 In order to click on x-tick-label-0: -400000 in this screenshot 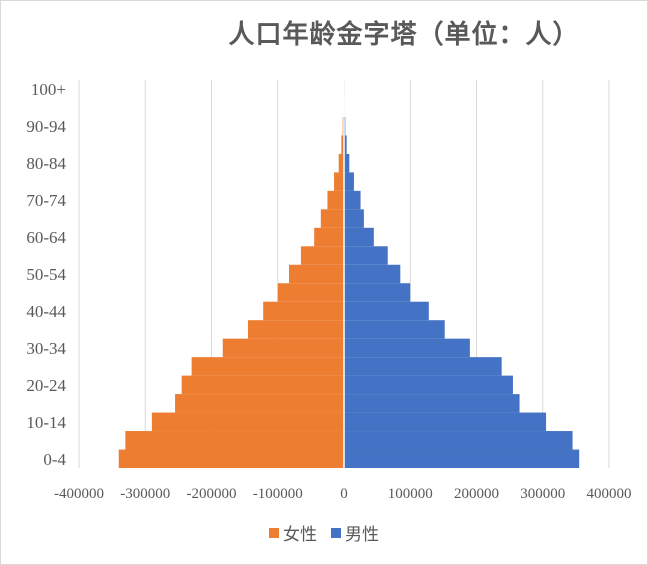, I will do `click(79, 494)`.